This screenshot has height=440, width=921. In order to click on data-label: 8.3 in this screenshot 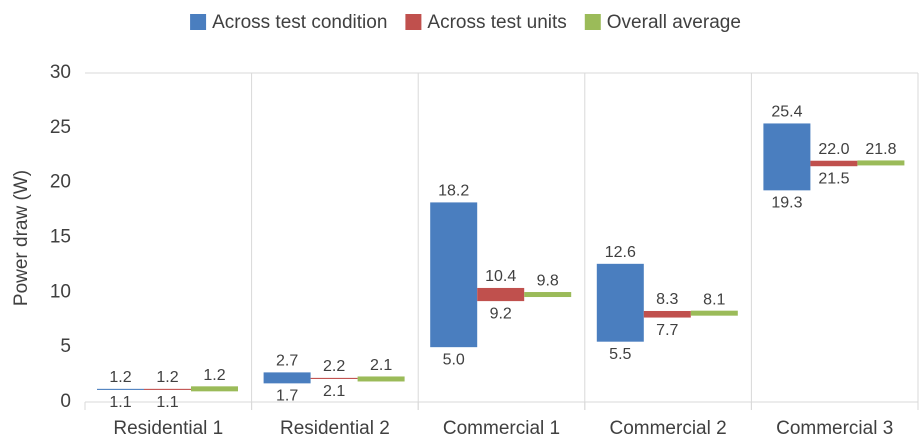, I will do `click(667, 299)`.